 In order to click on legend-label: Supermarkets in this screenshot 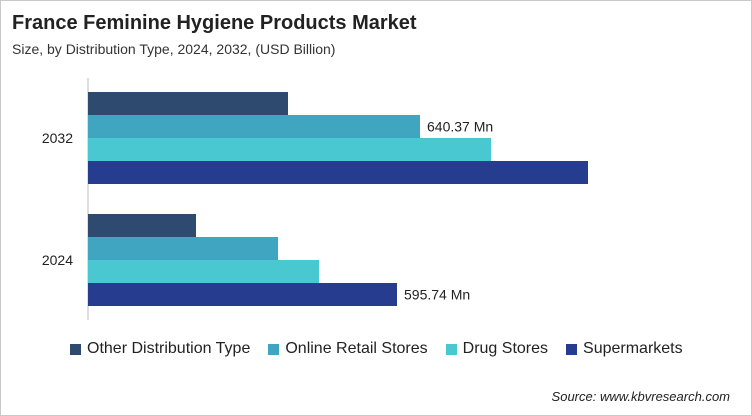, I will do `click(633, 348)`.